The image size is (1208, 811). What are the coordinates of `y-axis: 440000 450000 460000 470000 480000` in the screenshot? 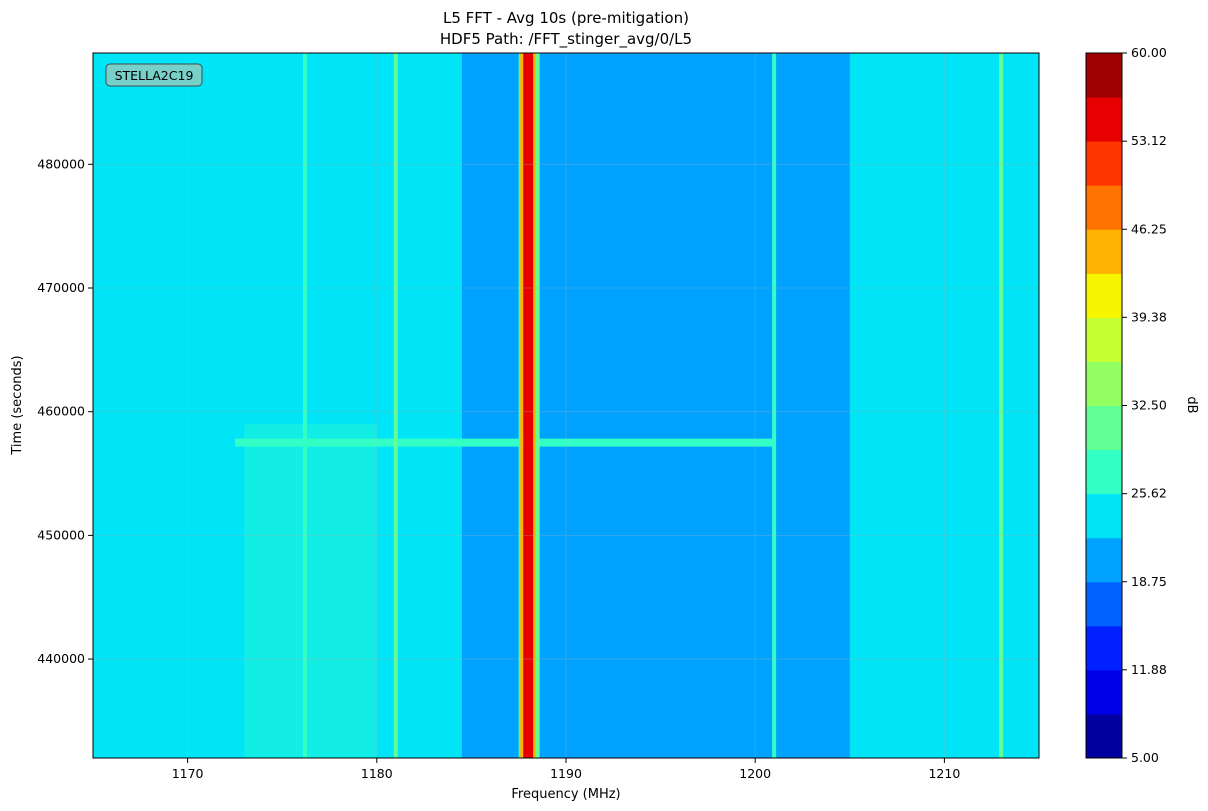 It's located at (65, 411).